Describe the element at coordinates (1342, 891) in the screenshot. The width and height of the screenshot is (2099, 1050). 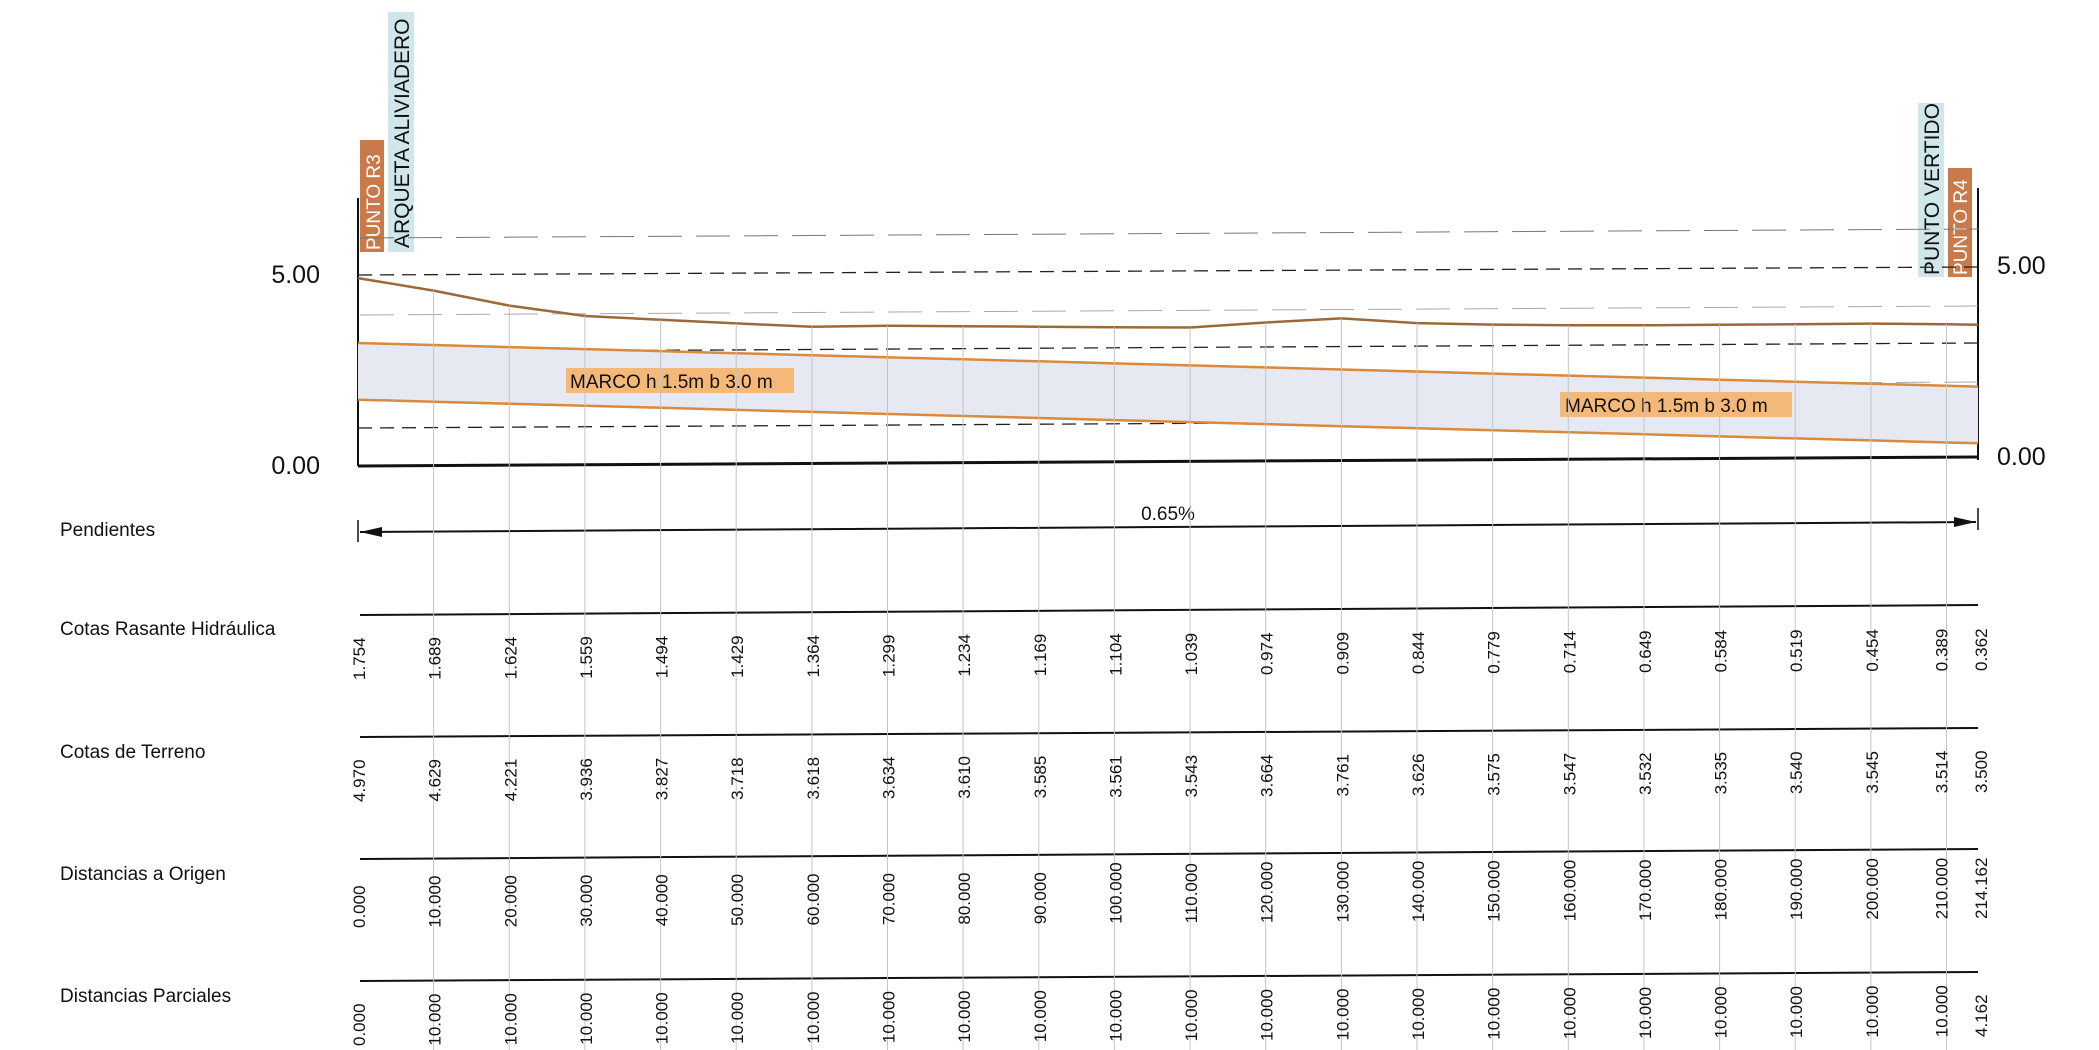
I see `origin-distance-label: 130.000` at that location.